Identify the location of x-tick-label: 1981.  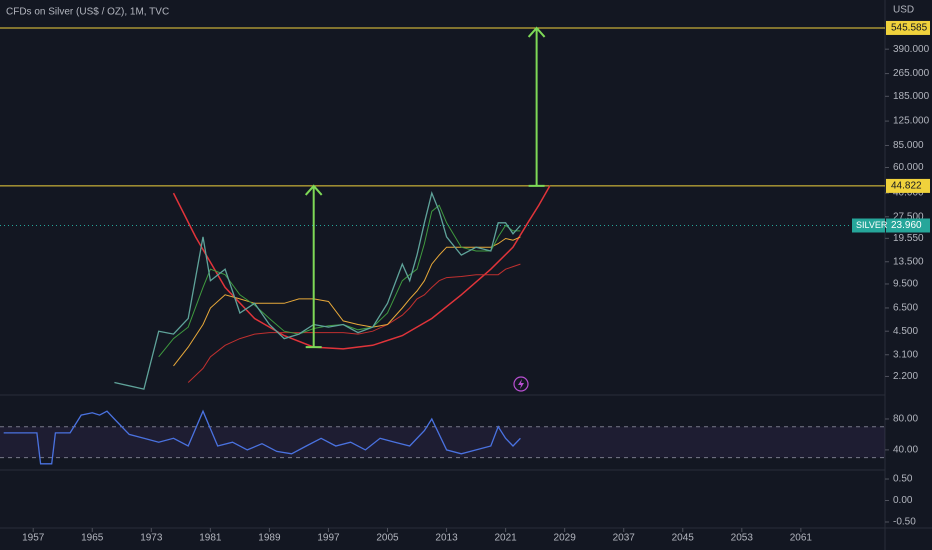
(210, 538).